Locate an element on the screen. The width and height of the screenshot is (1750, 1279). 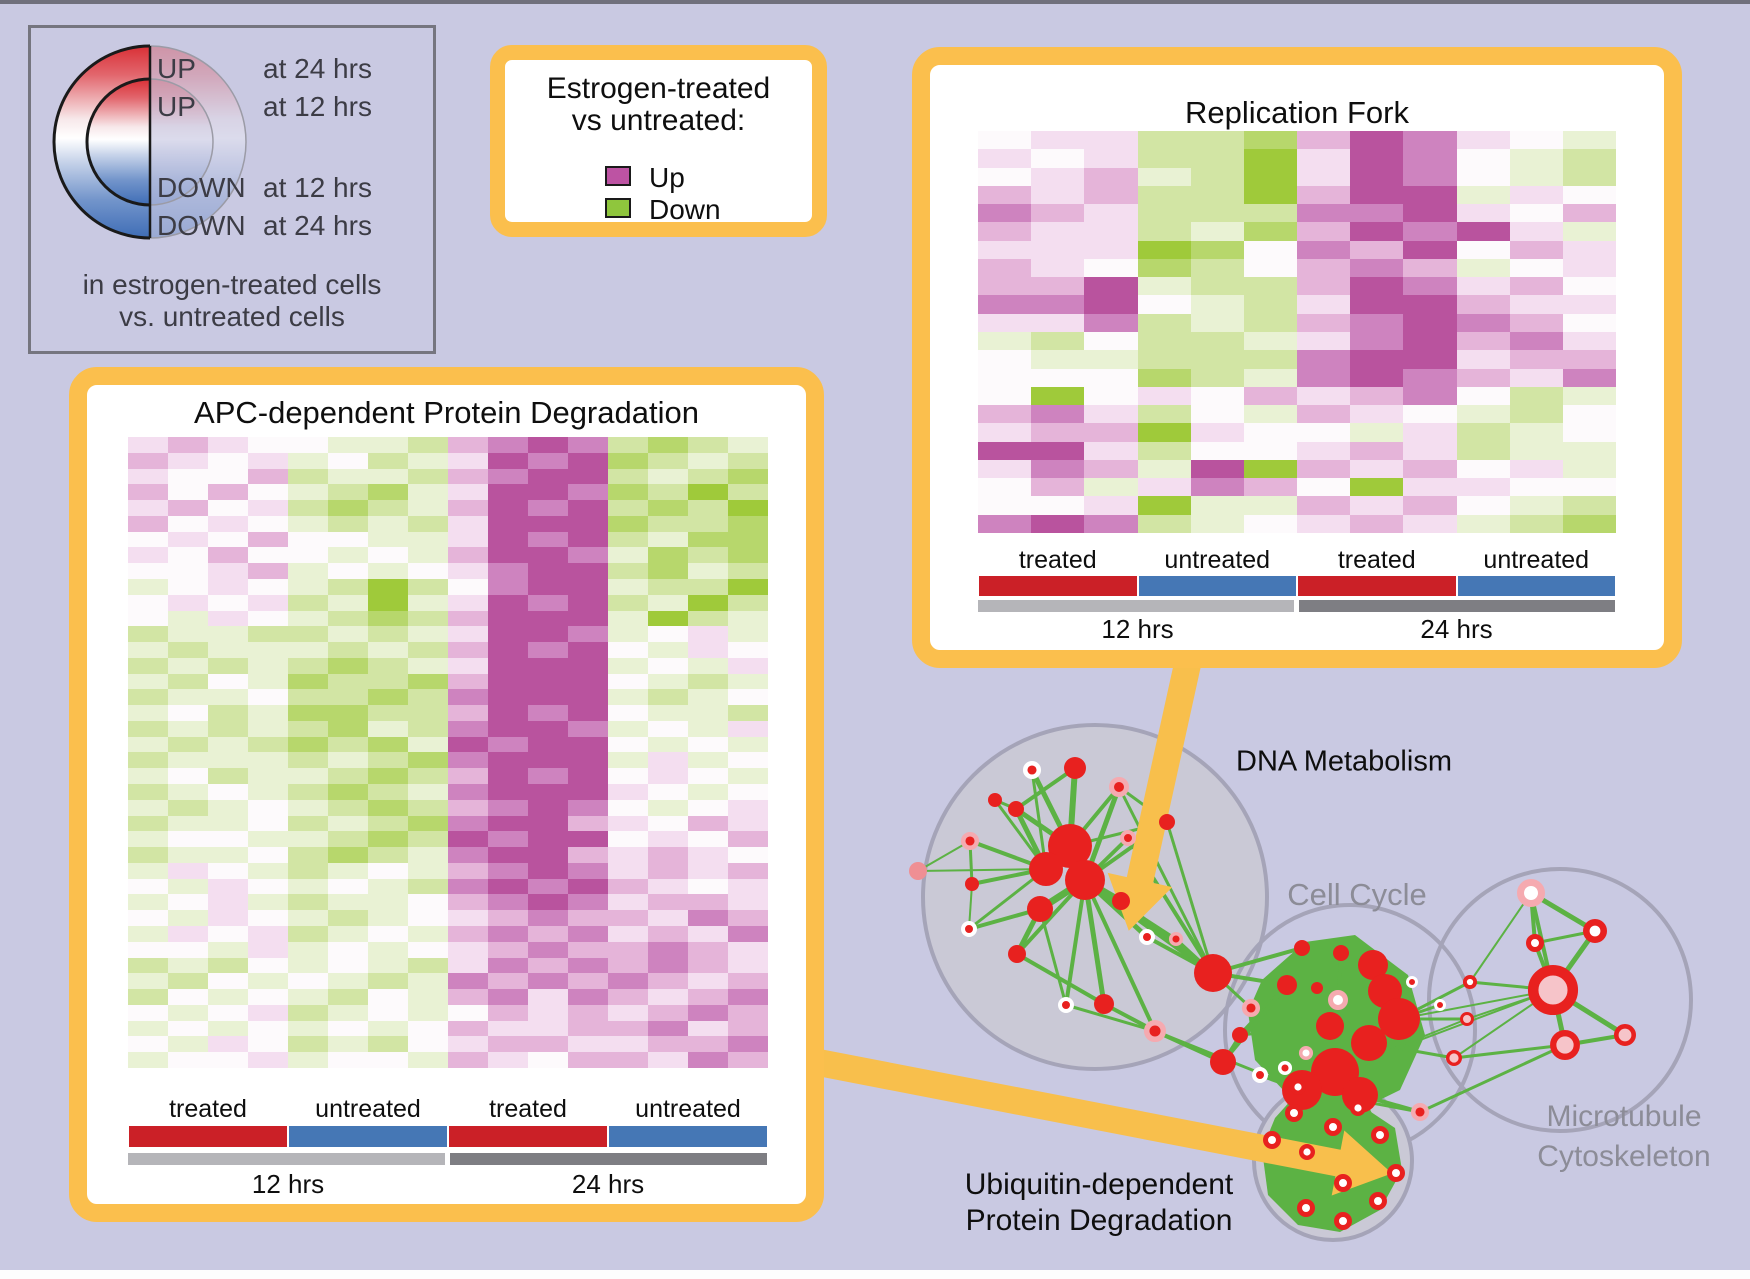
inner-left-arc is located at coordinates (118, 142).